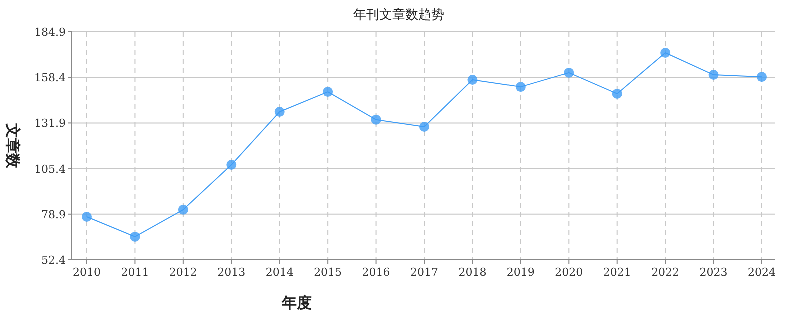  I want to click on y-tick-label: 184.9, so click(50, 32).